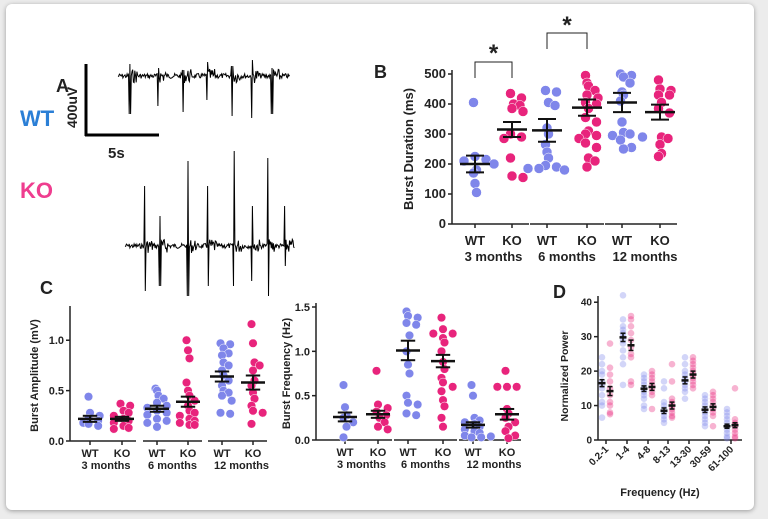 The height and width of the screenshot is (519, 768). Describe the element at coordinates (56, 392) in the screenshot. I see `y-tick-label: 0.5` at that location.